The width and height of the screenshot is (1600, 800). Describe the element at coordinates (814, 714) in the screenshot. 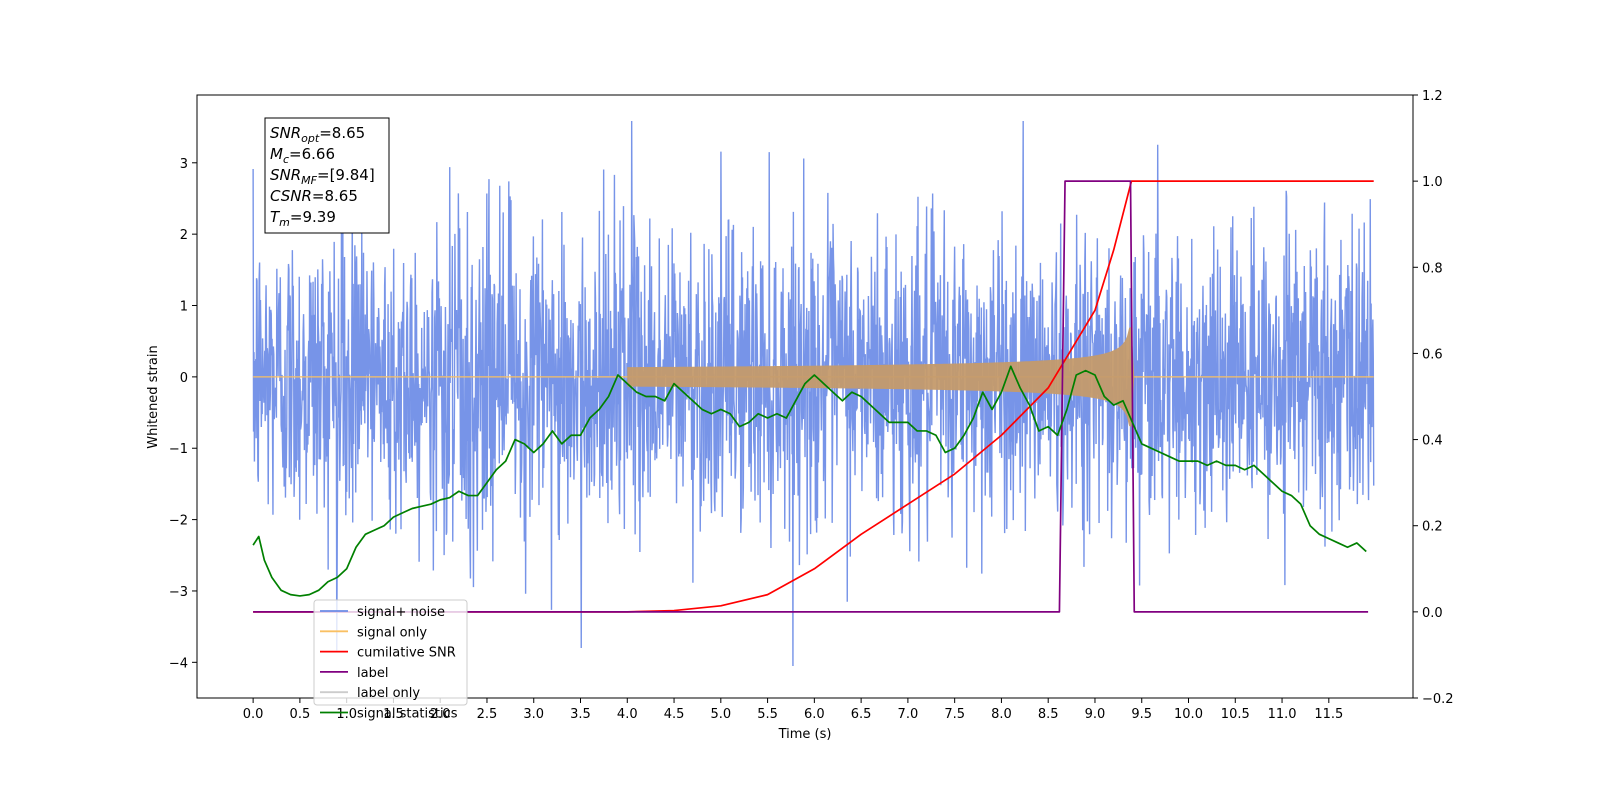

I see `x-tick-label: 6.0` at that location.